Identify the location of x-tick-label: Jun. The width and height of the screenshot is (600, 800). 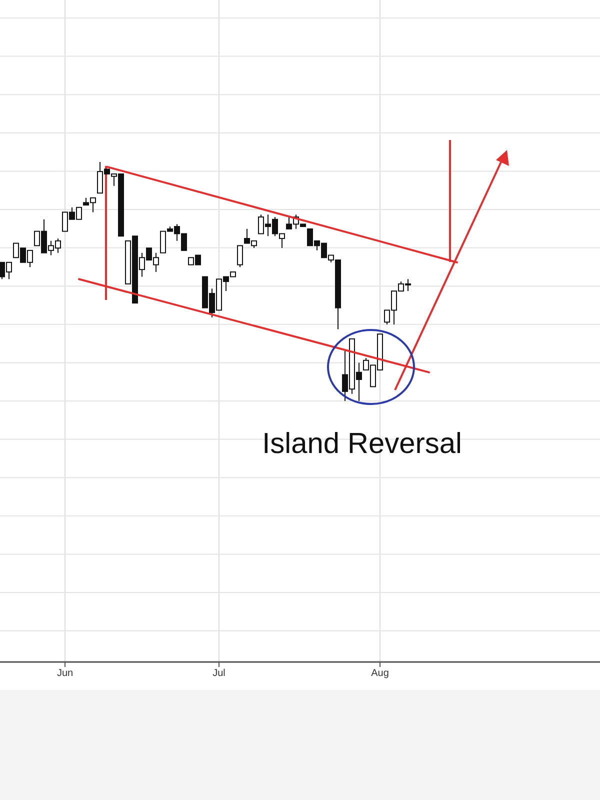
(65, 673).